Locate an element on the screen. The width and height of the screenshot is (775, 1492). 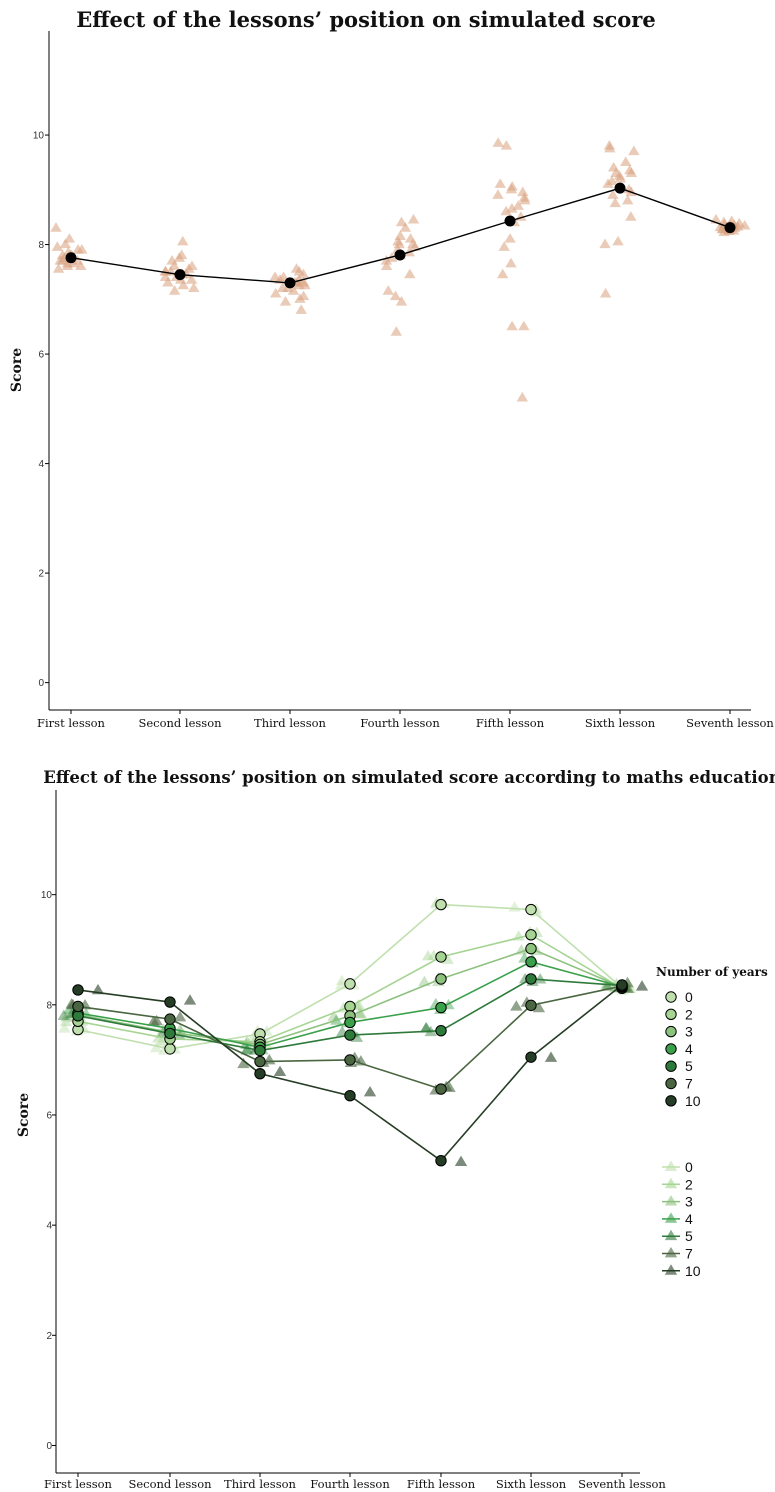
y-tick-label: 8 is located at coordinates (49, 1005).